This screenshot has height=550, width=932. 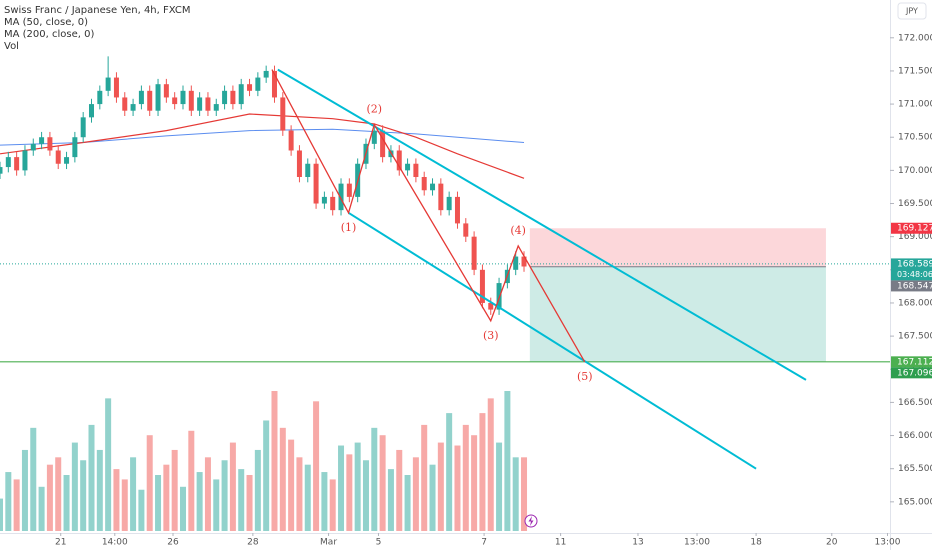 I want to click on y-tick-label: 165.500, so click(x=915, y=469).